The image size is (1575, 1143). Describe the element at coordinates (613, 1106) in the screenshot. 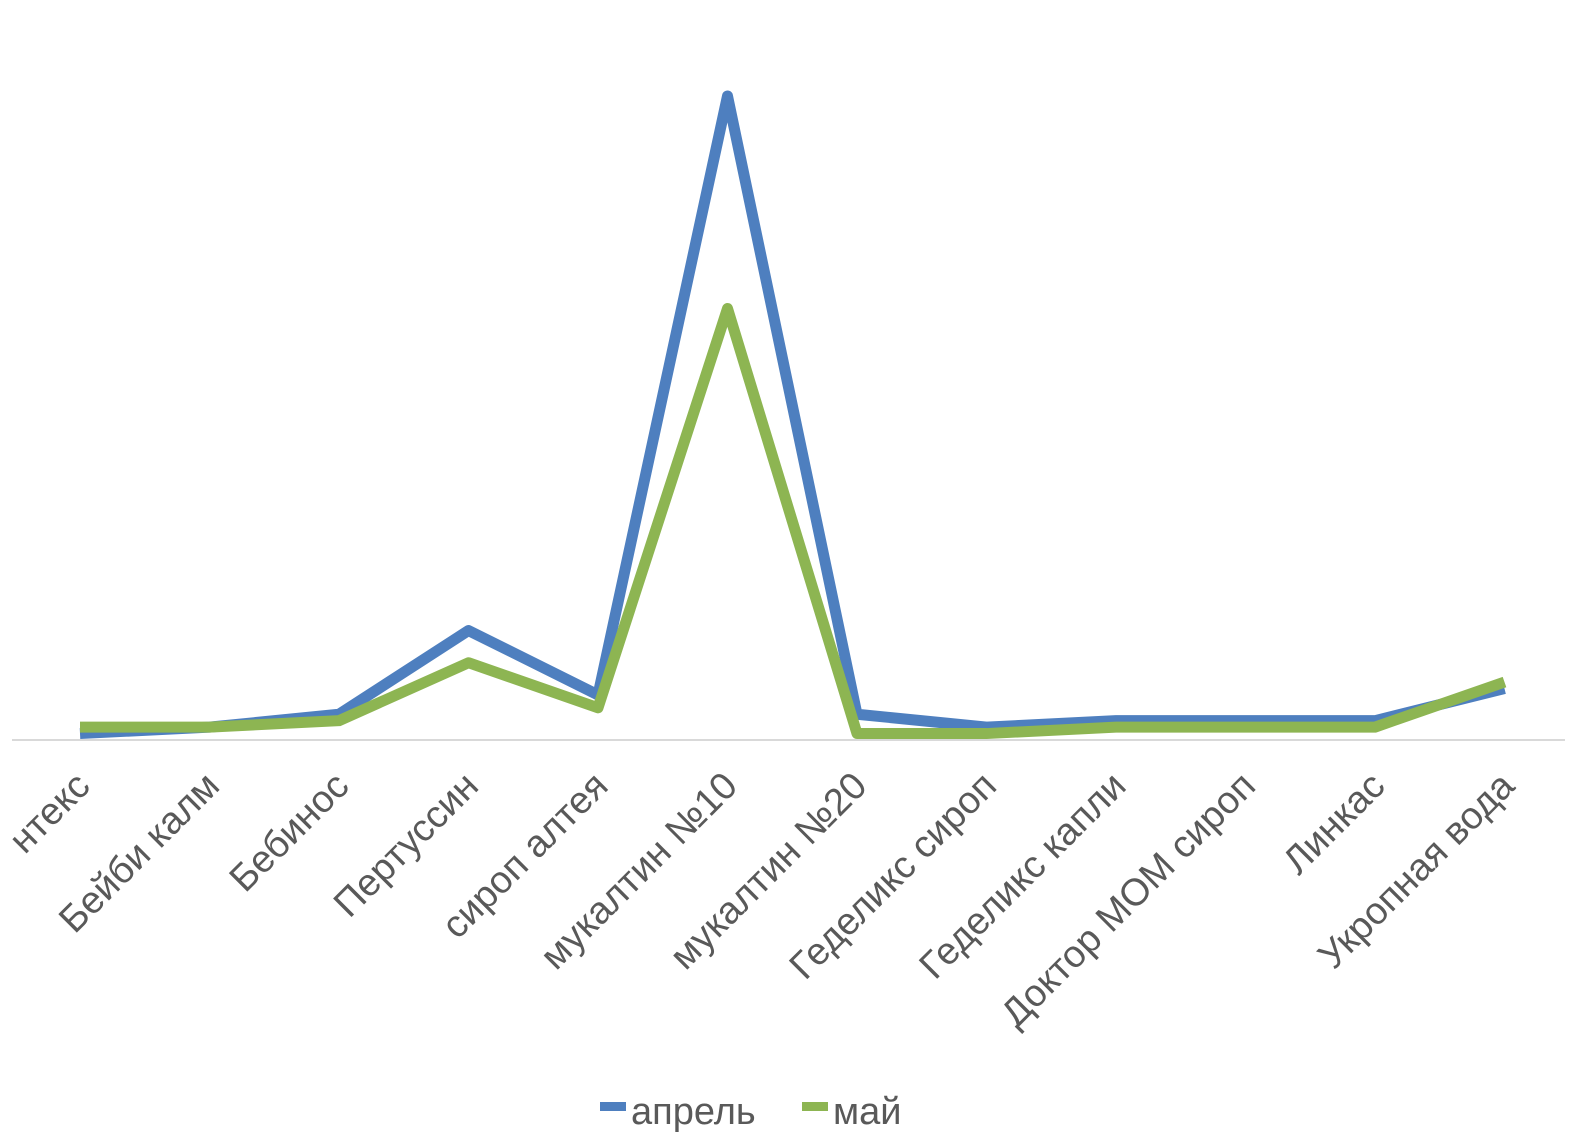

I see `legend-swatch-april` at that location.